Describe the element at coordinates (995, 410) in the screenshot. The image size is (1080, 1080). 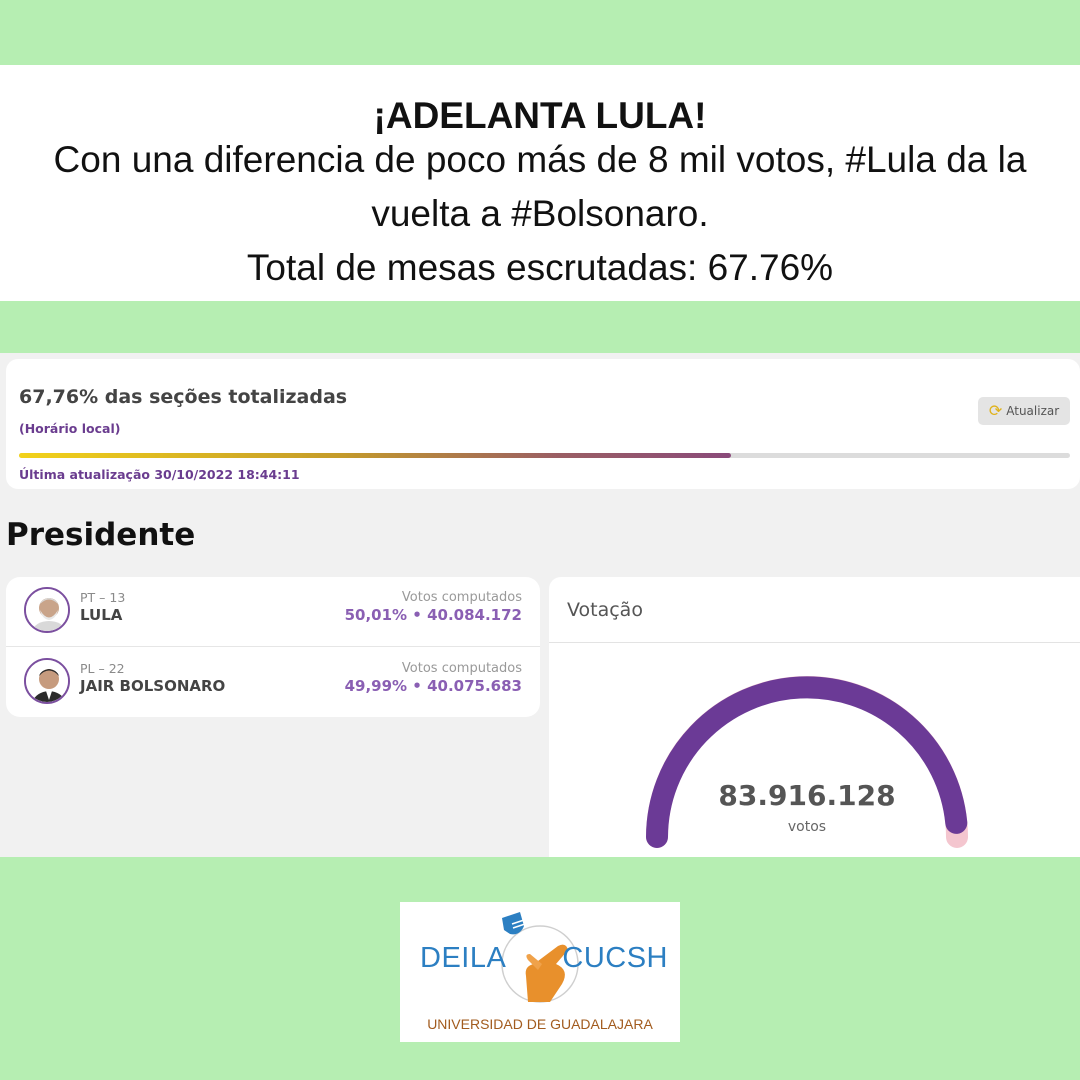
I see `refresh-icon: ⟳` at that location.